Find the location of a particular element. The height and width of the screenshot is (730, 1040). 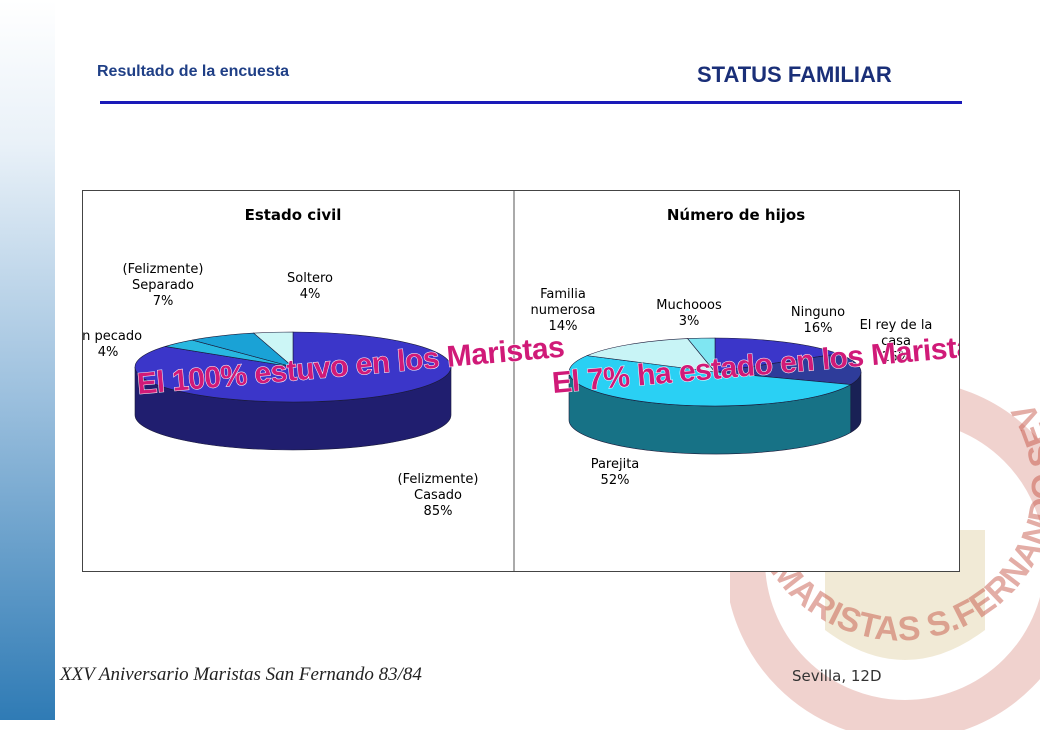

slice-label-line: En pecado is located at coordinates (112, 336).